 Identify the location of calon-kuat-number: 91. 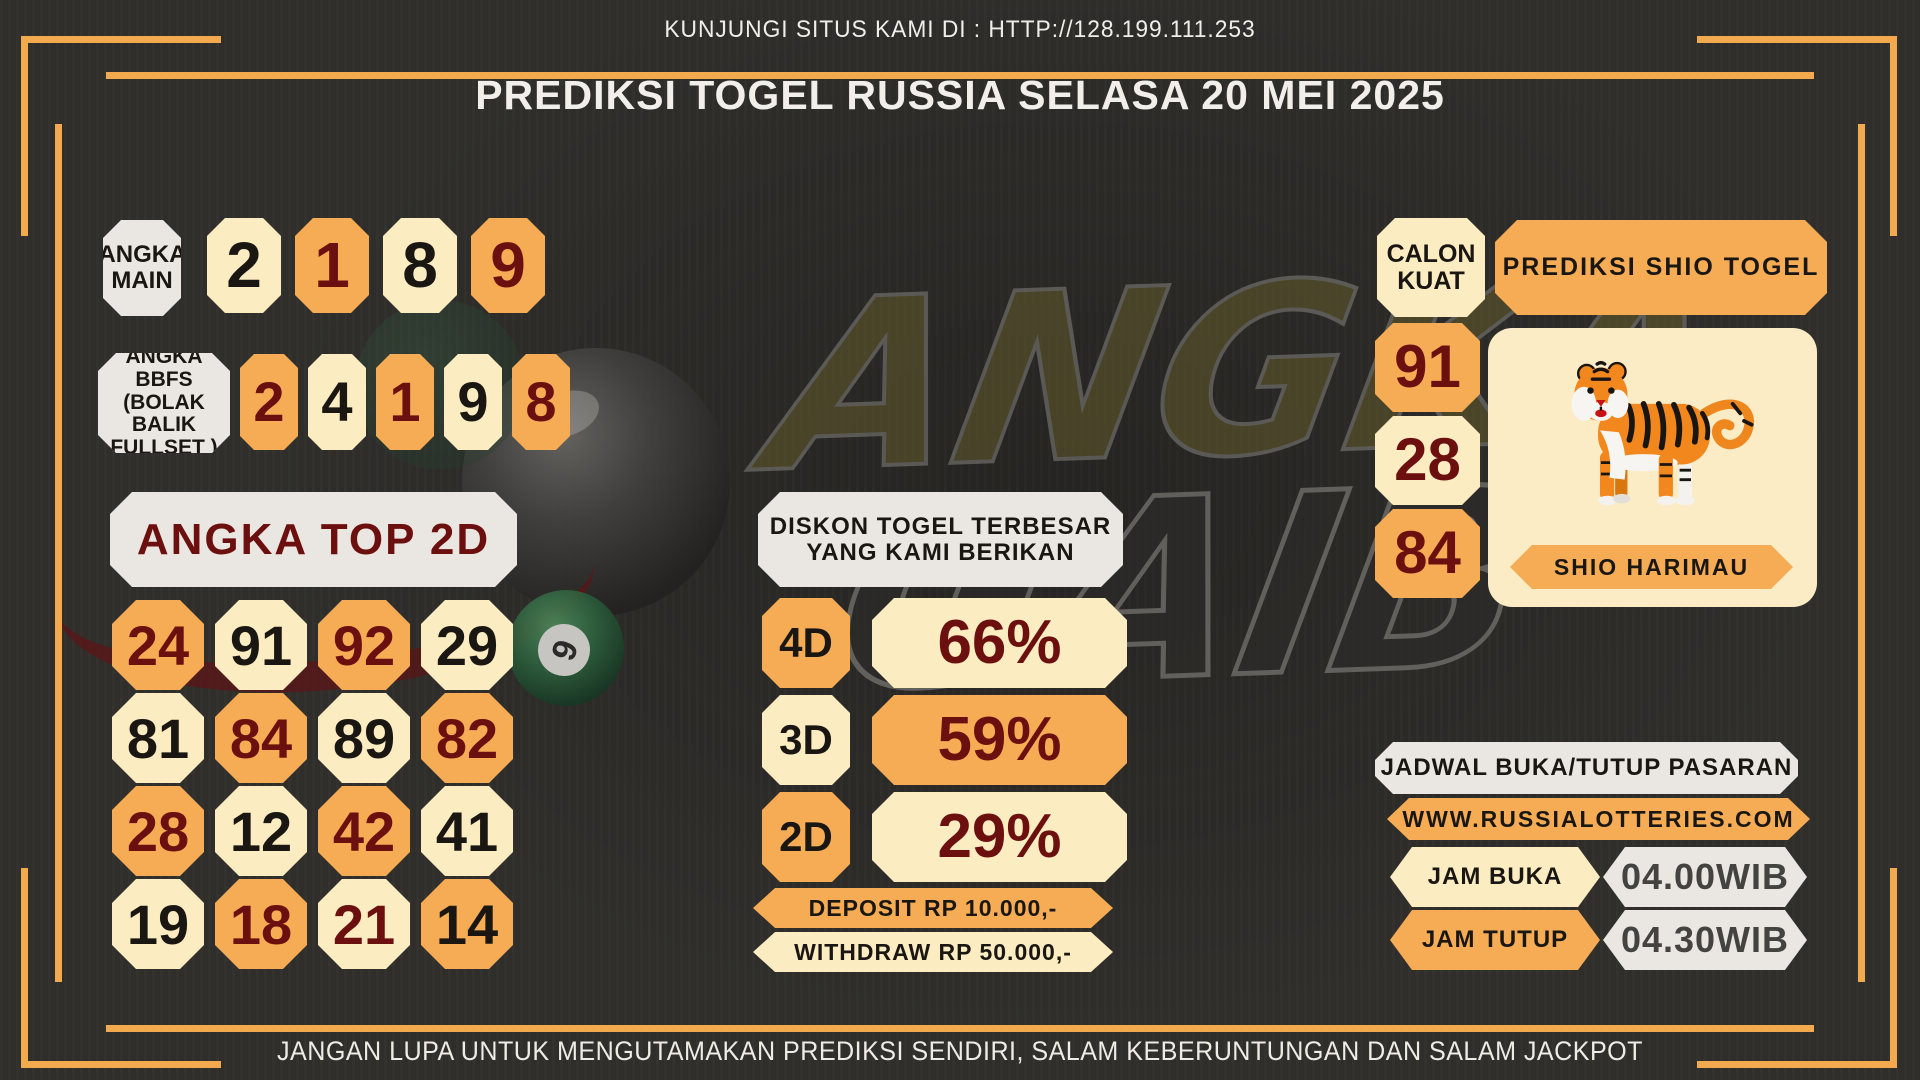
(1427, 367).